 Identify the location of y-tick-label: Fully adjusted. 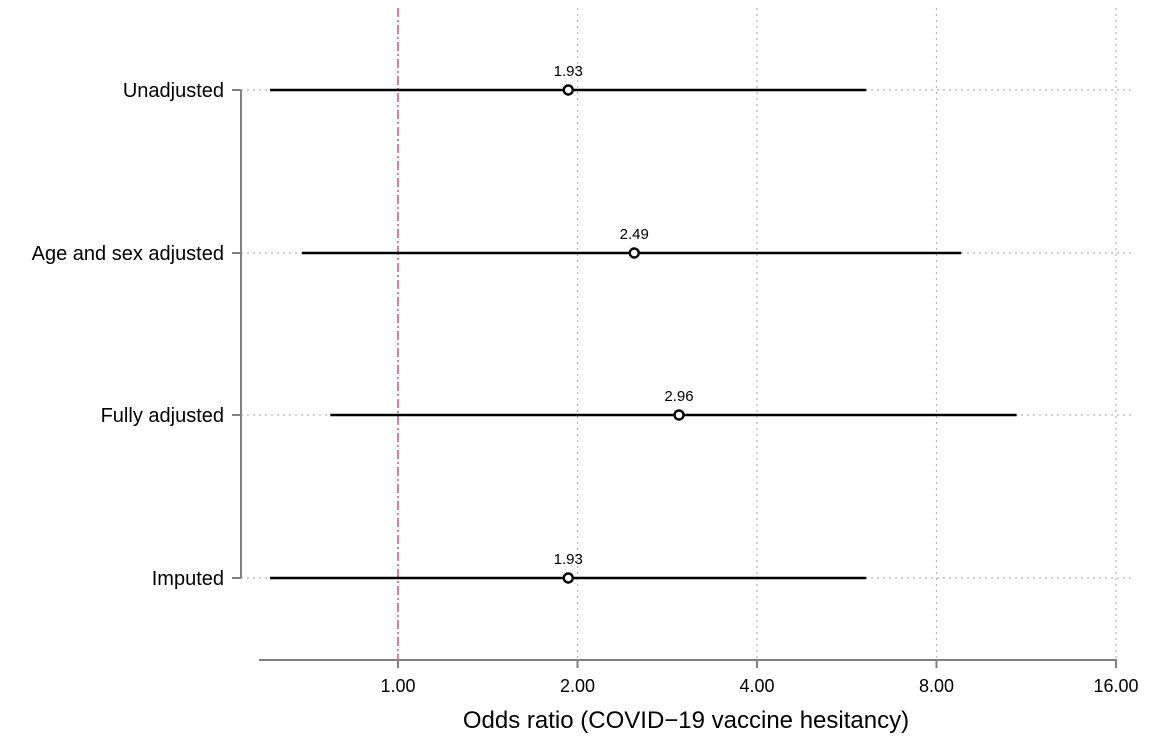
(162, 416).